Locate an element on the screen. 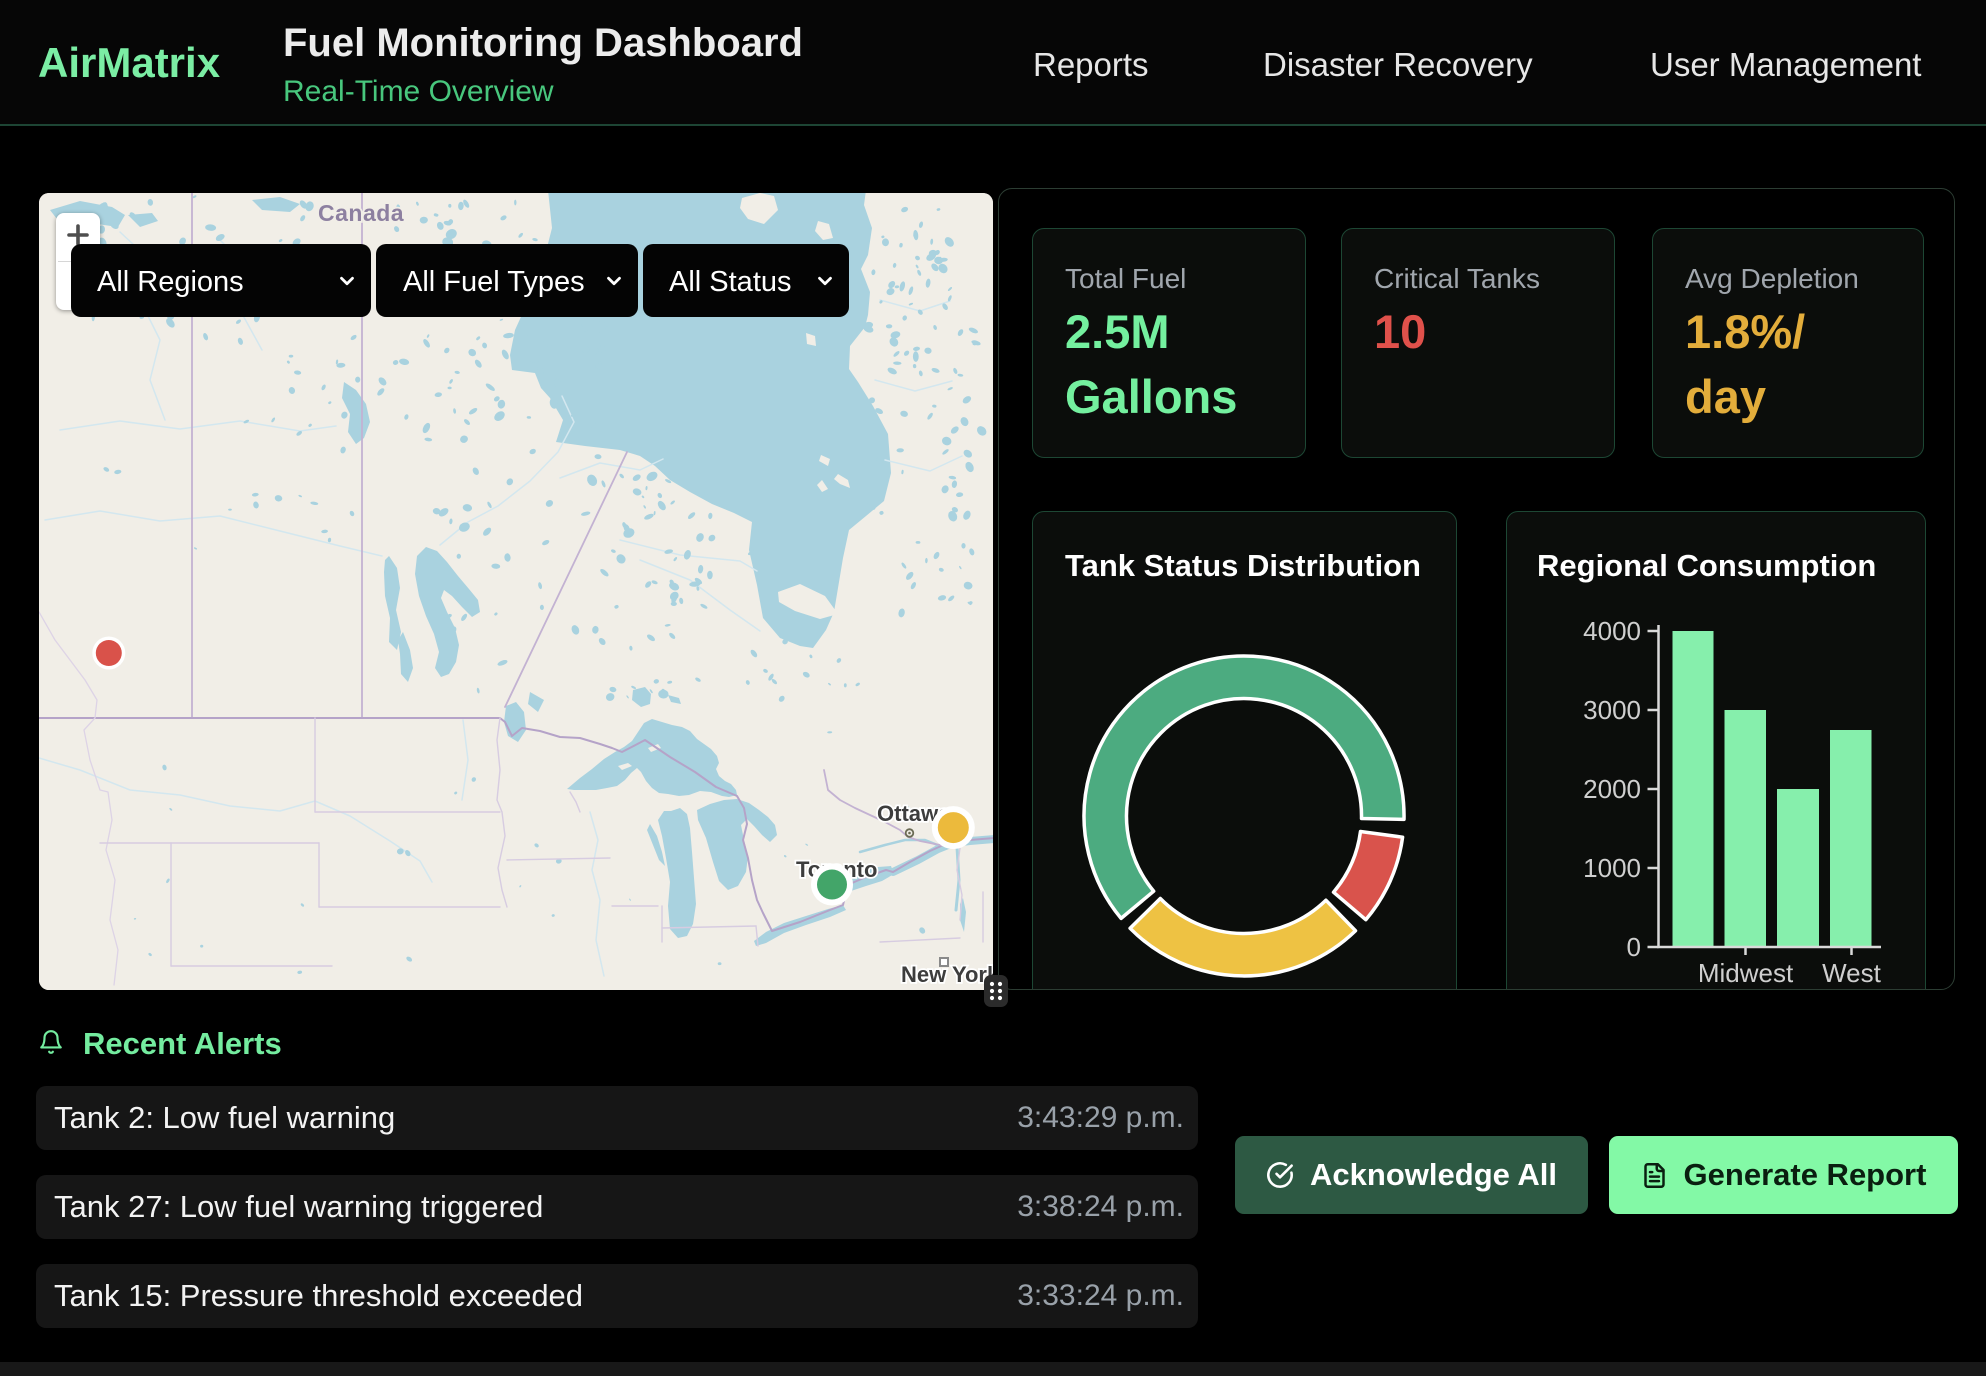 The height and width of the screenshot is (1376, 1986). svg-text: Canada is located at coordinates (361, 213).